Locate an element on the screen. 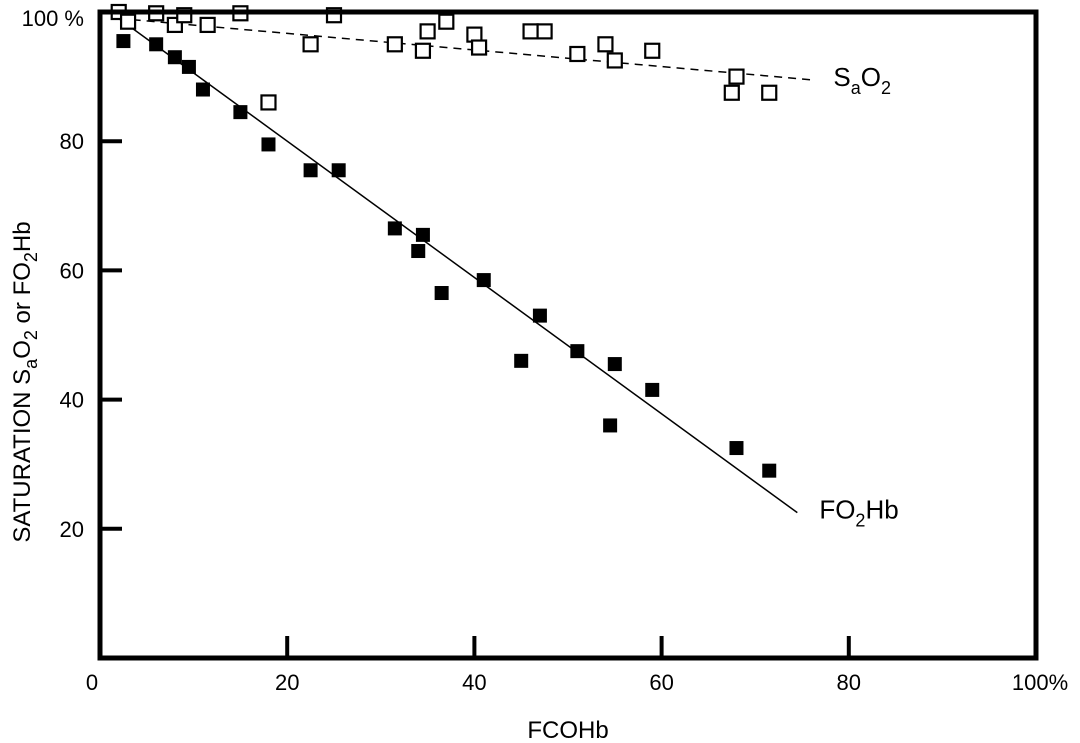 The image size is (1080, 743). x-tick-label: 20 is located at coordinates (287, 682).